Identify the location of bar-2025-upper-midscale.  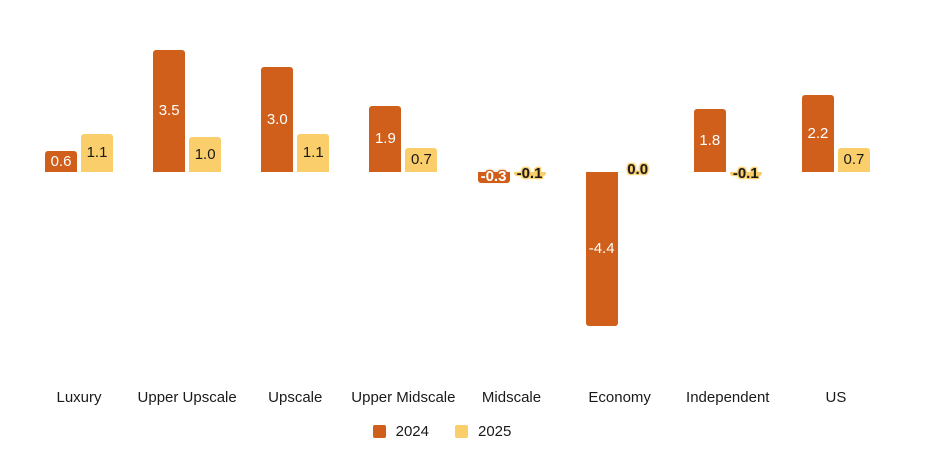
(421, 159).